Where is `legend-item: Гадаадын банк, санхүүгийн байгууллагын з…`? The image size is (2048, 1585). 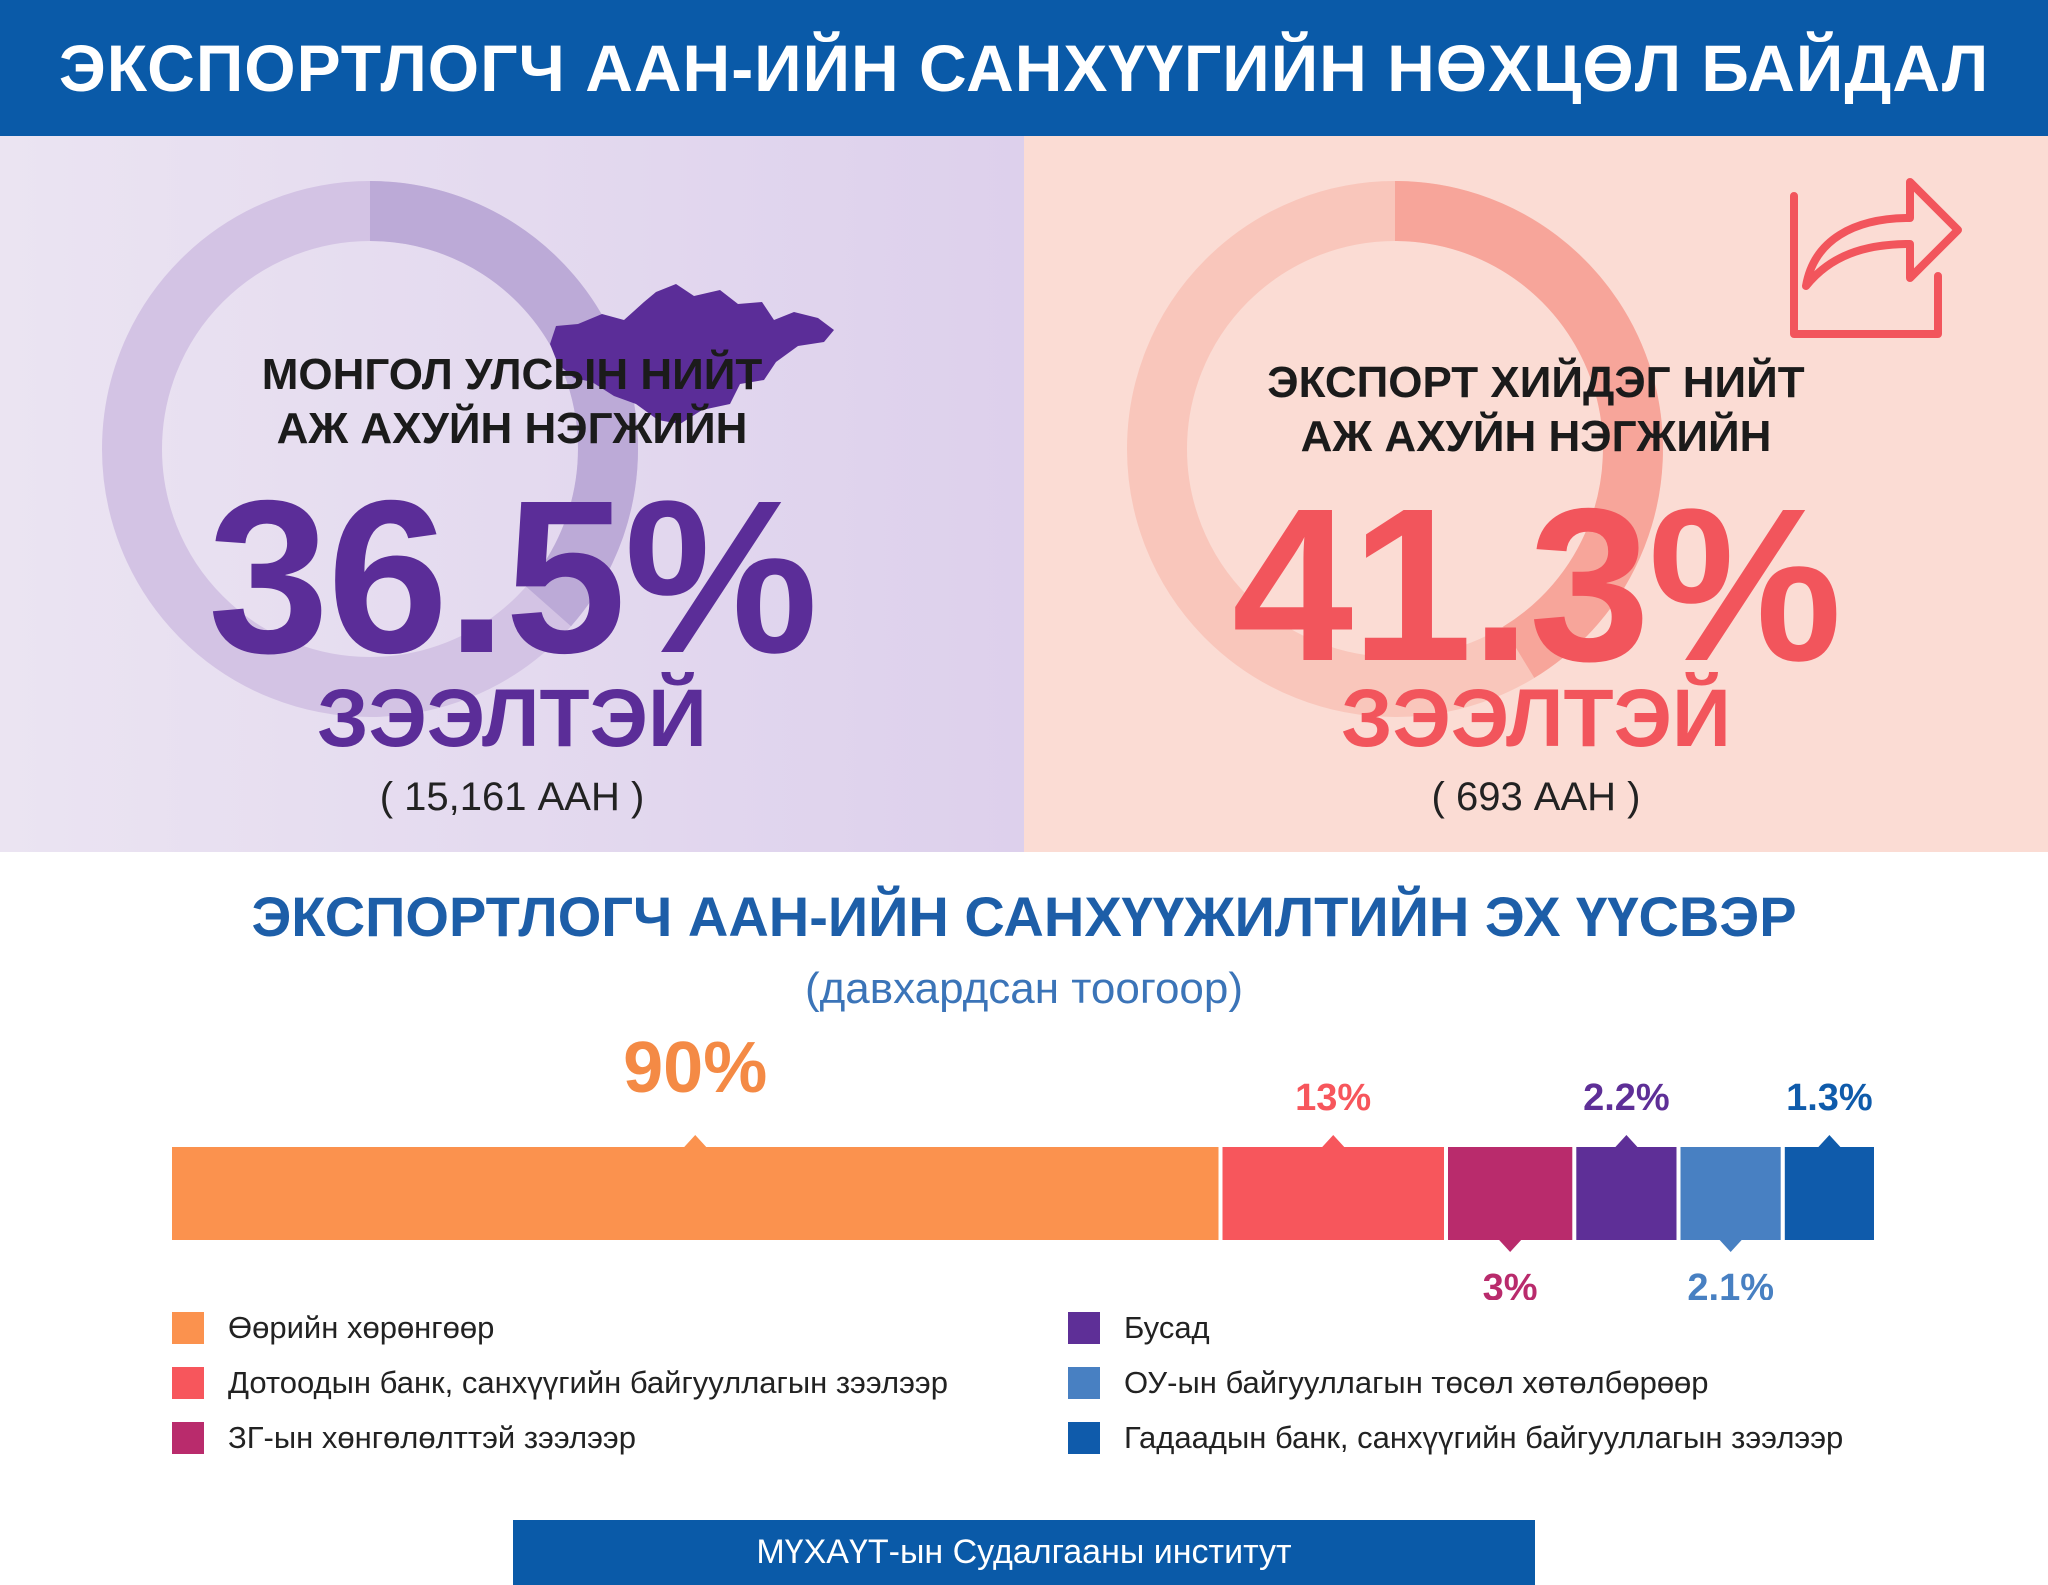
legend-item: Гадаадын банк, санхүүгийн байгууллагын з… is located at coordinates (1455, 1437).